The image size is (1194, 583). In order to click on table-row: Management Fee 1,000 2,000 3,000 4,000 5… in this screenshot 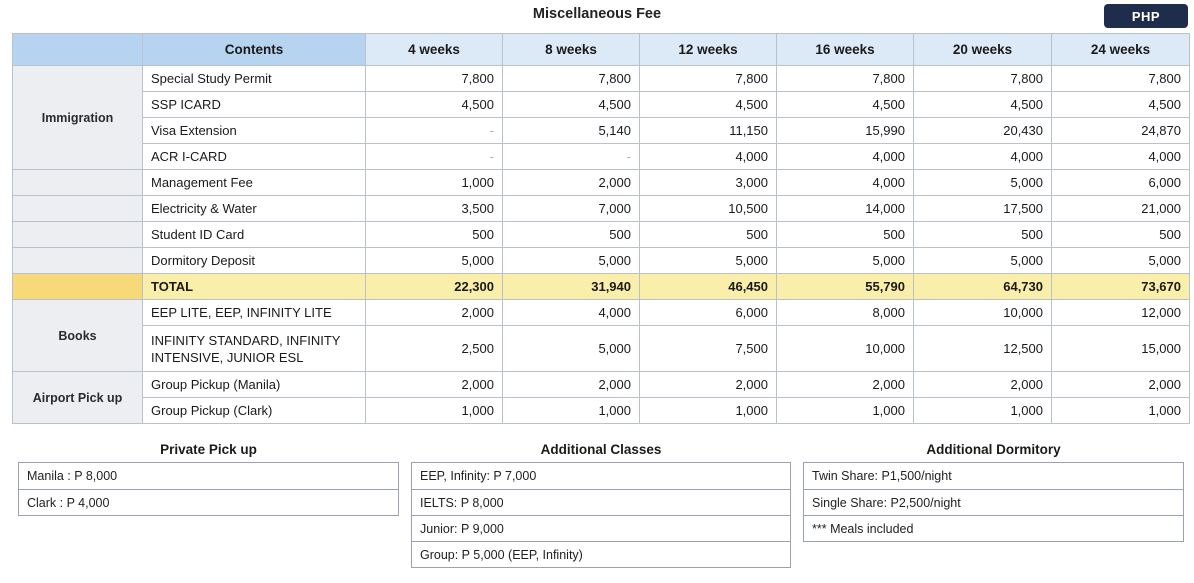, I will do `click(601, 182)`.